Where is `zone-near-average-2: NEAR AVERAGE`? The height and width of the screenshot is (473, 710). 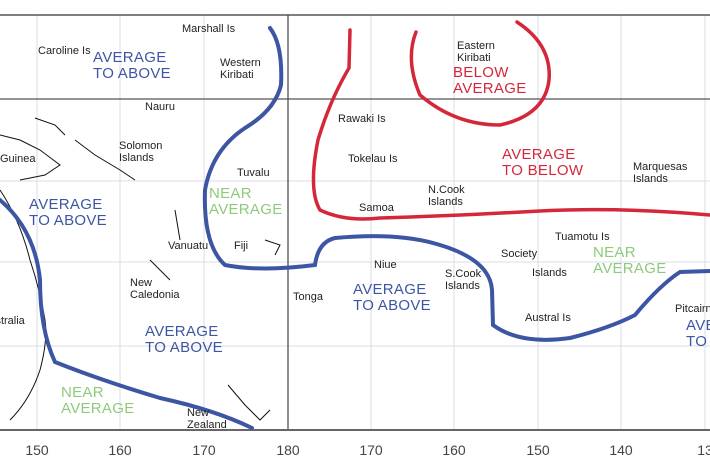
zone-near-average-2: NEAR AVERAGE is located at coordinates (98, 400).